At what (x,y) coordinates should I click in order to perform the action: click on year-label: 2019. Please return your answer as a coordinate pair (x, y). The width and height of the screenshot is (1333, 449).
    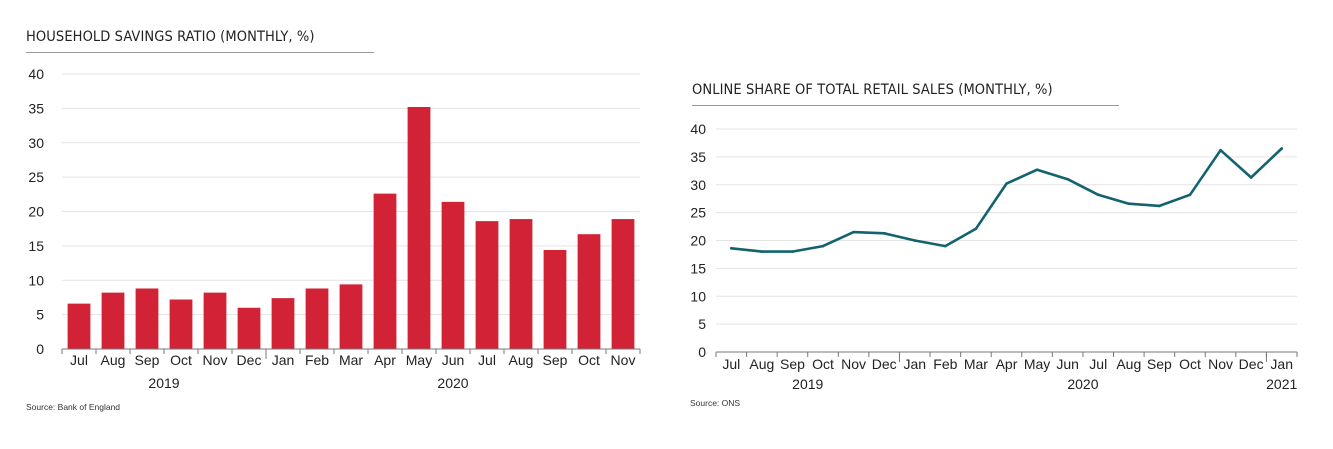
    Looking at the image, I should click on (163, 383).